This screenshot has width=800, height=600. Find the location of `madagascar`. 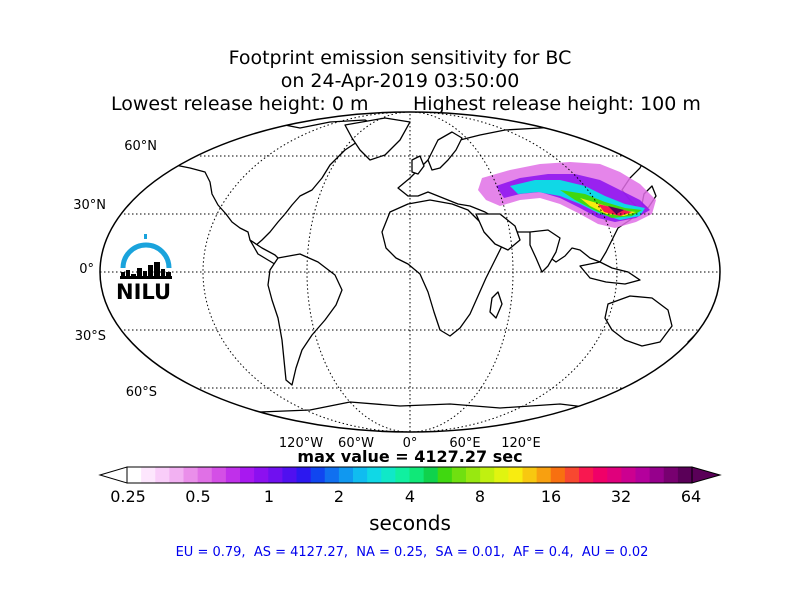

madagascar is located at coordinates (496, 305).